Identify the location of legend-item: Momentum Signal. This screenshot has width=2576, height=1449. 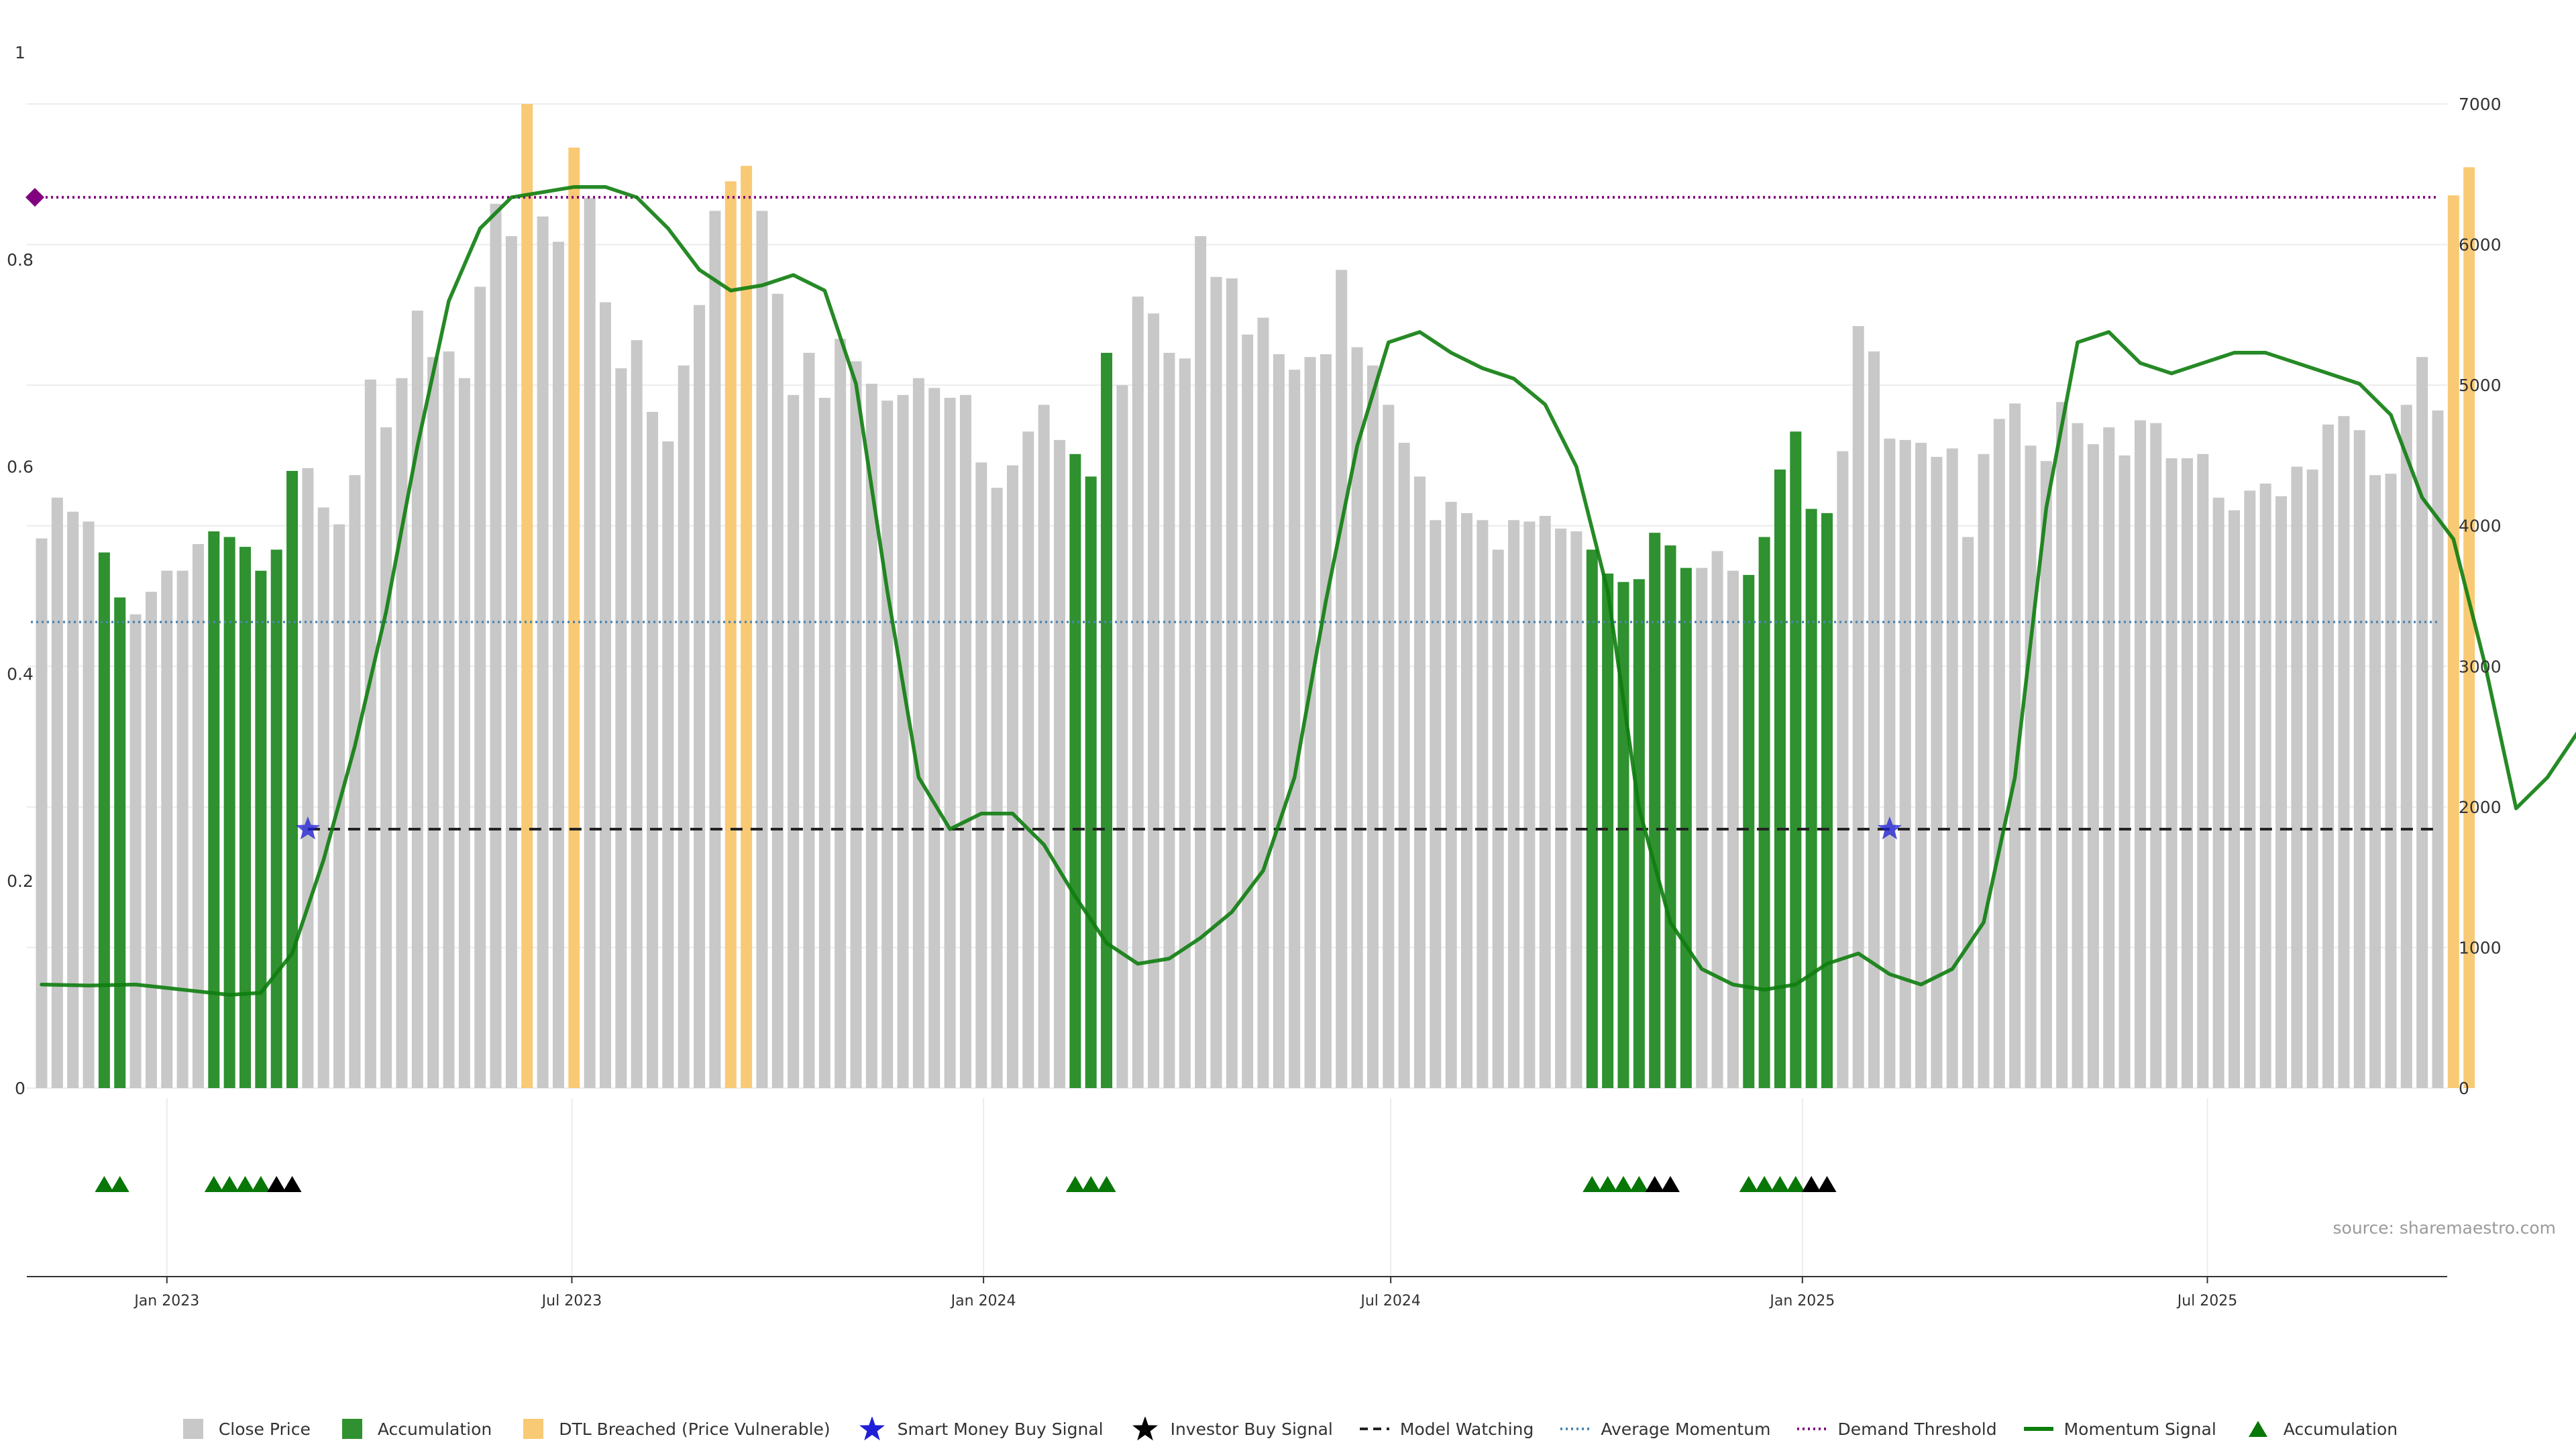
(2119, 1429).